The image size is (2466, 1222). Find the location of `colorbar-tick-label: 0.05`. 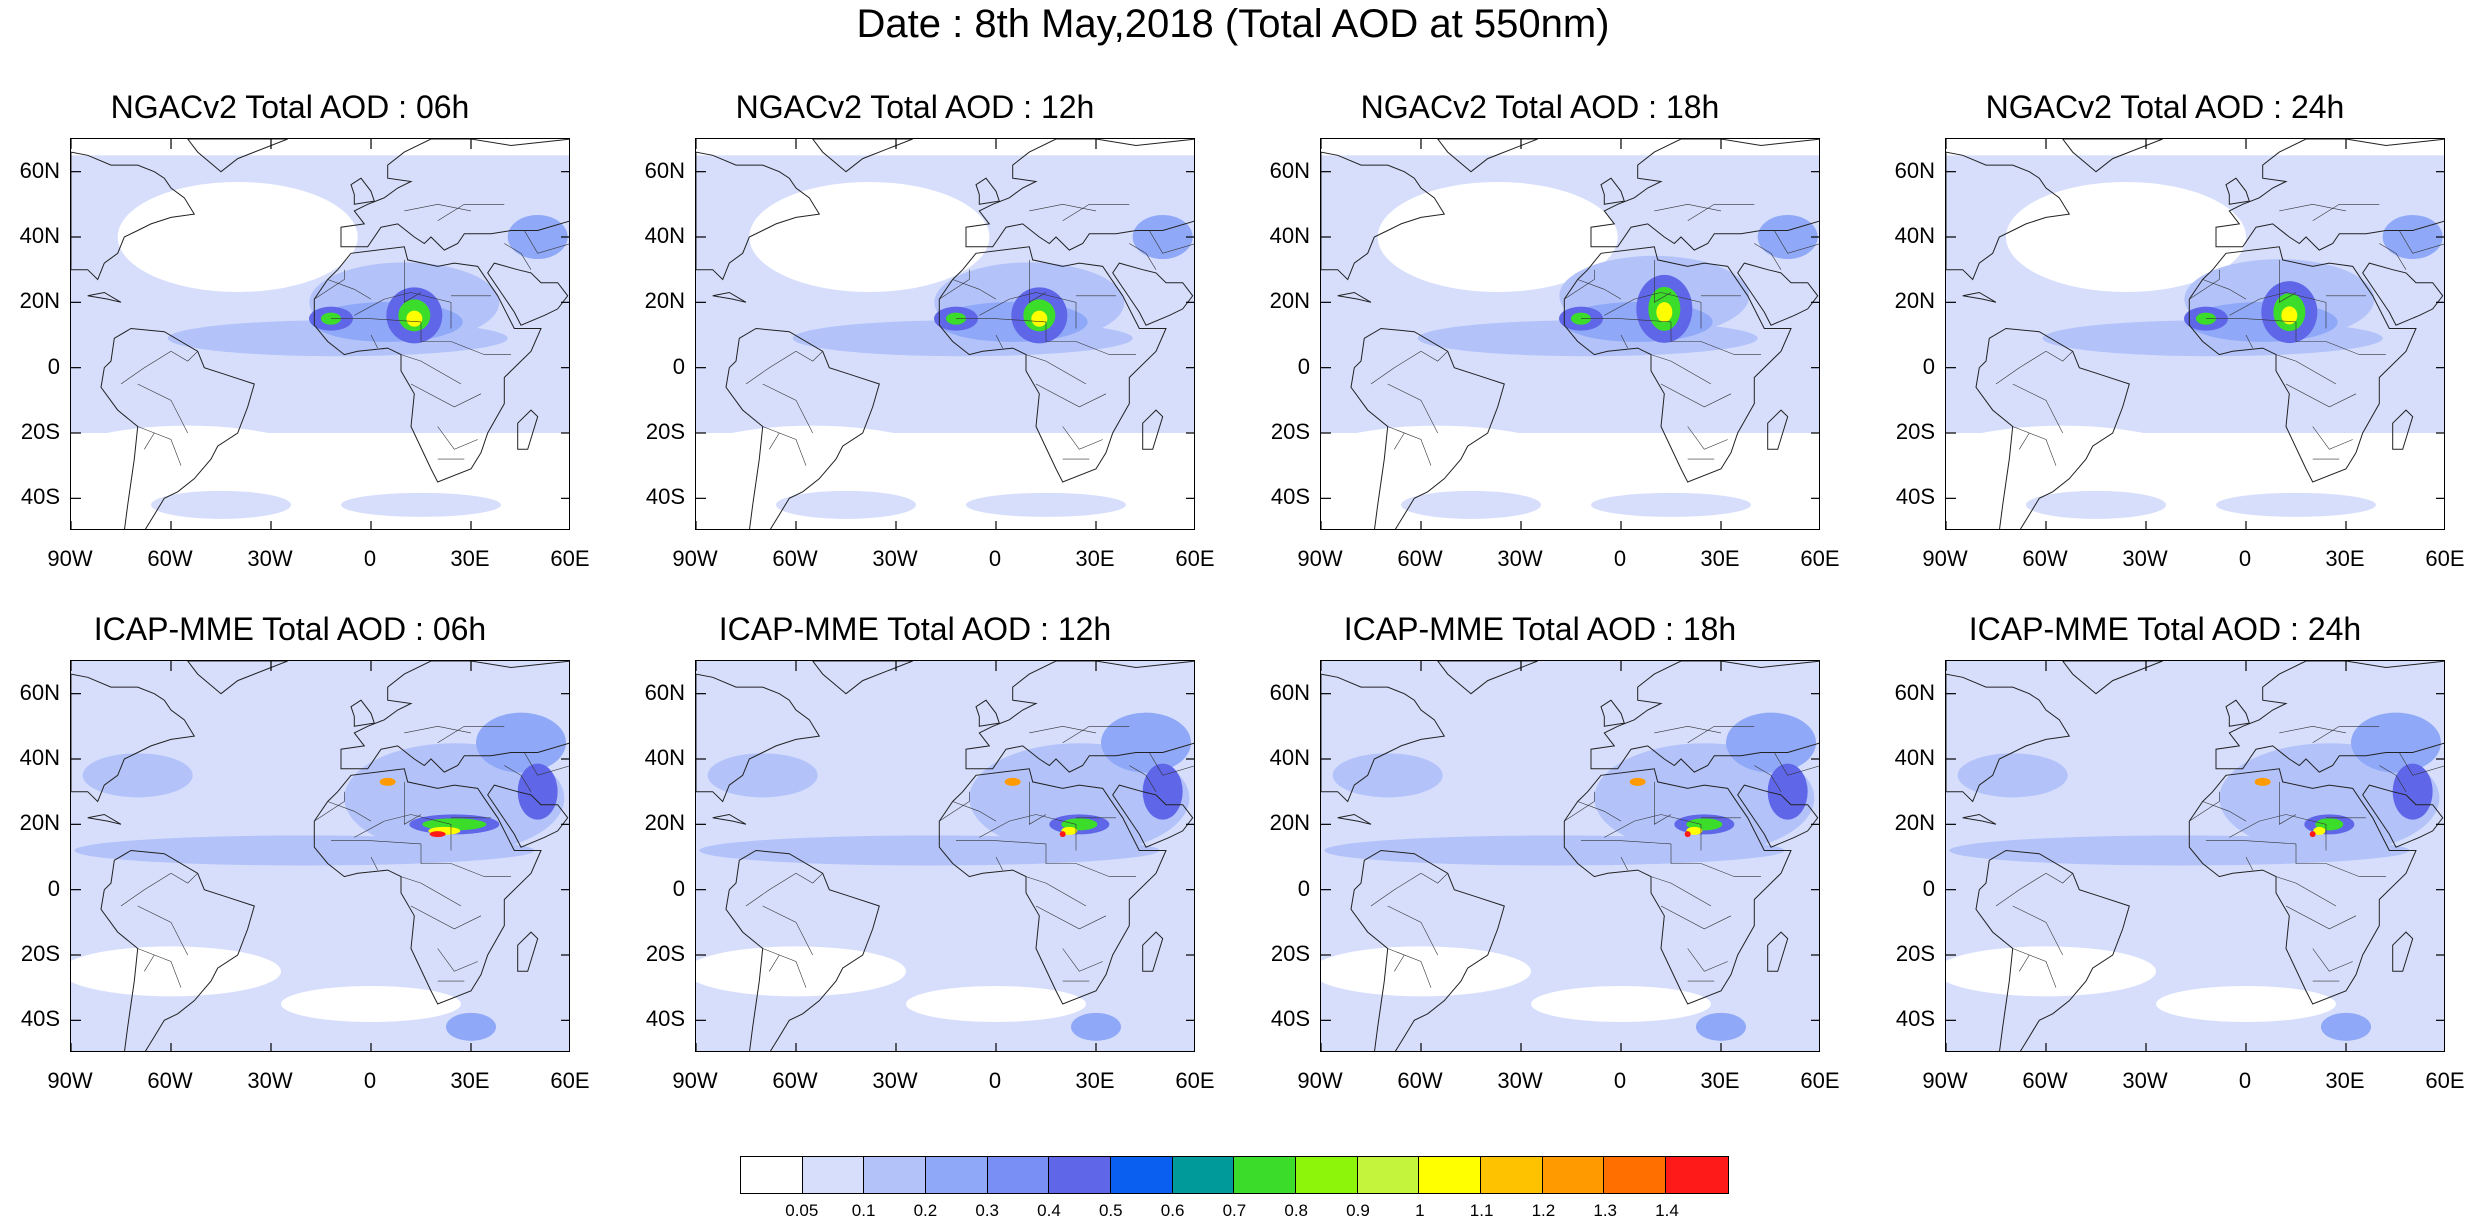

colorbar-tick-label: 0.05 is located at coordinates (802, 1210).